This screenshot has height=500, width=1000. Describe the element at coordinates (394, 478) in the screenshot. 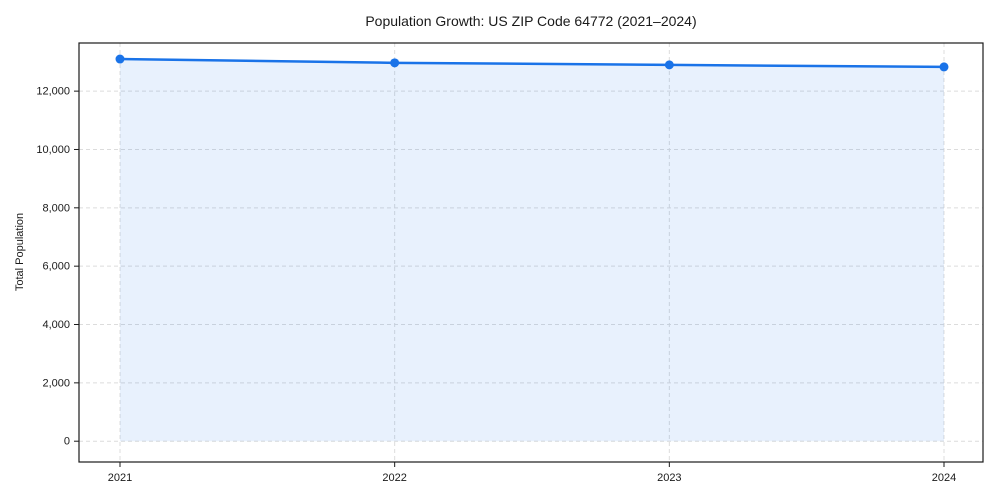

I see `x-tick-label: 2022` at that location.